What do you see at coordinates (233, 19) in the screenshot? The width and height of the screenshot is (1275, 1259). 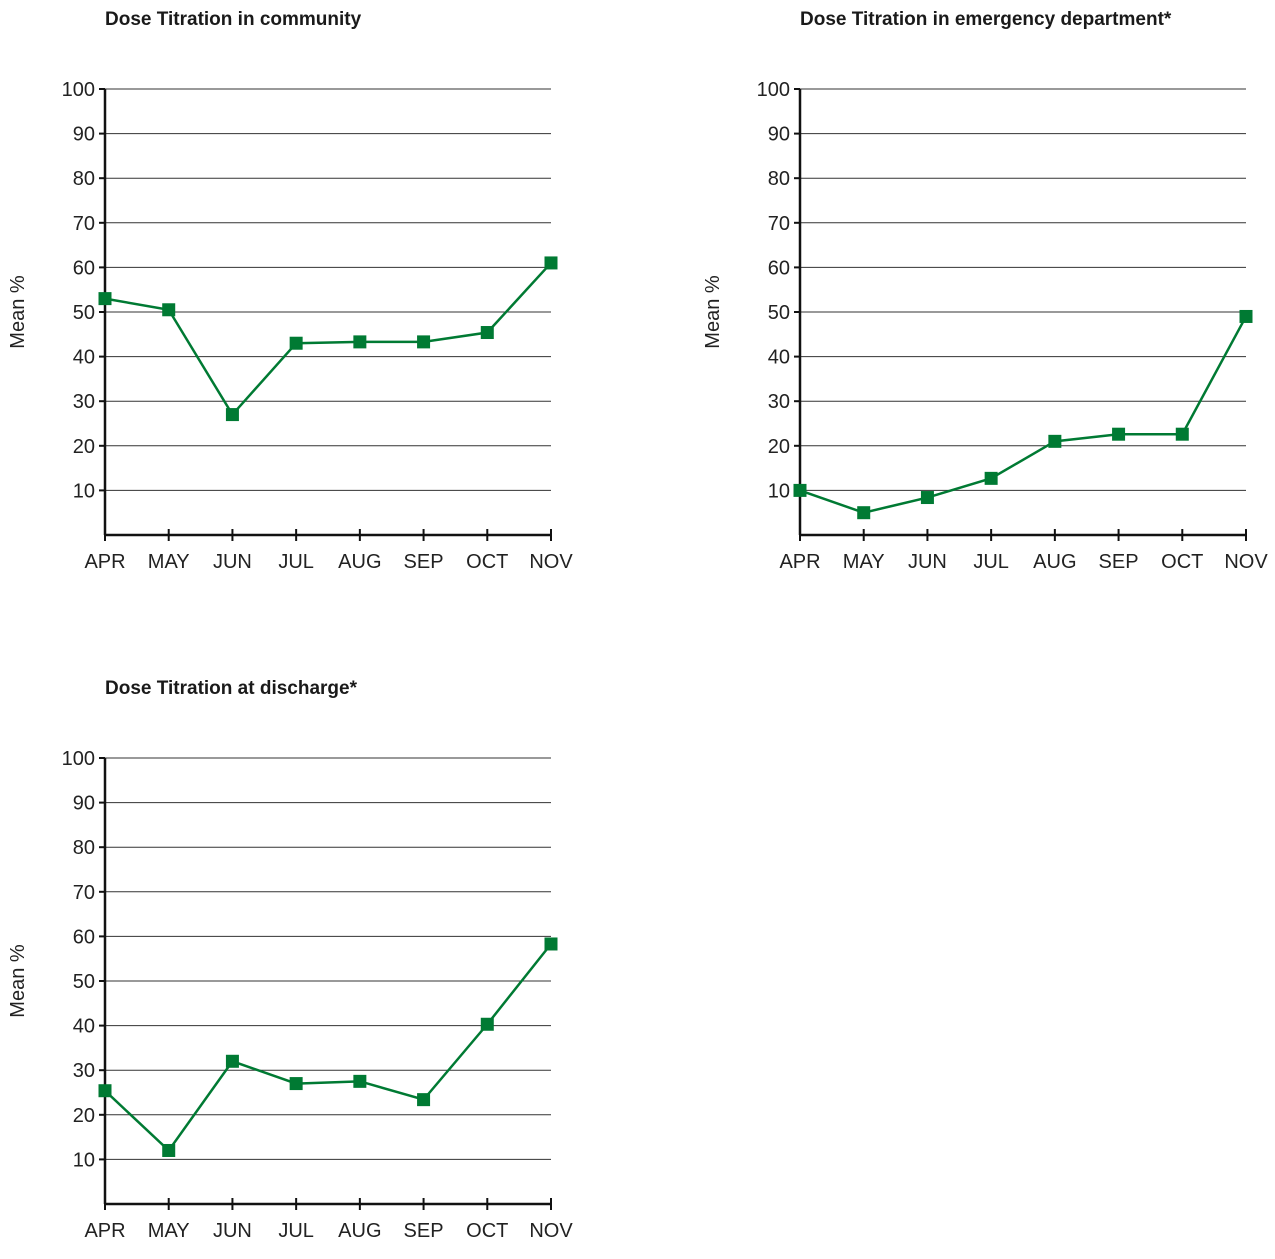 I see `chart-title-community: Dose Titration in community` at bounding box center [233, 19].